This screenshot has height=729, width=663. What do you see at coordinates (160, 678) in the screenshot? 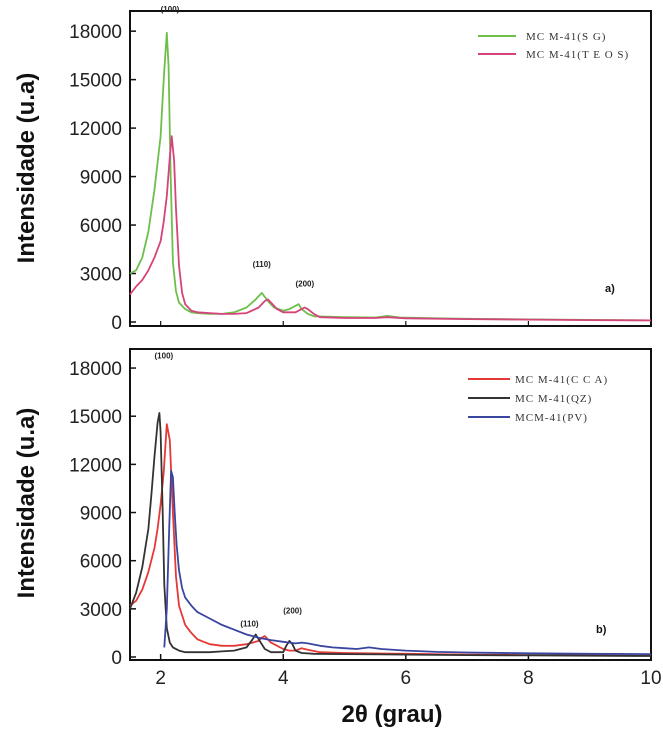
I see `x-tick-label: 2` at bounding box center [160, 678].